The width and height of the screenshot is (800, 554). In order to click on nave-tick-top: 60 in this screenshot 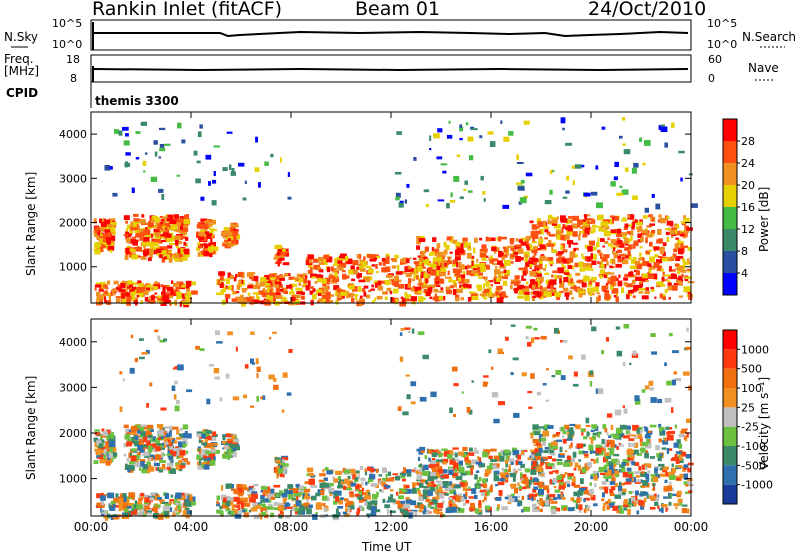, I will do `click(715, 59)`.